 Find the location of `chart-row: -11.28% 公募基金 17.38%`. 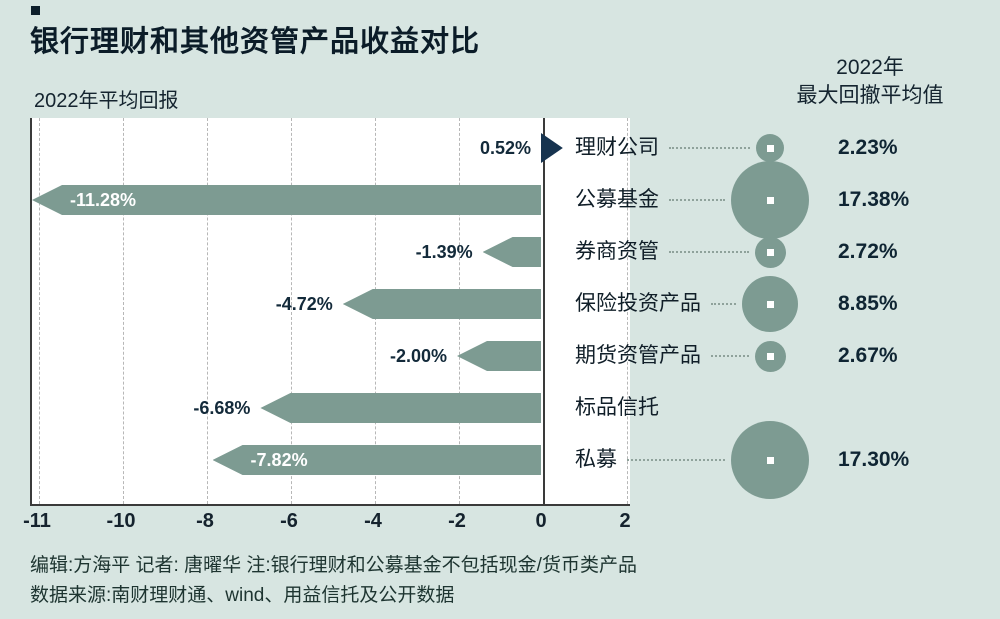

chart-row: -11.28% 公募基金 17.38% is located at coordinates (500, 200).